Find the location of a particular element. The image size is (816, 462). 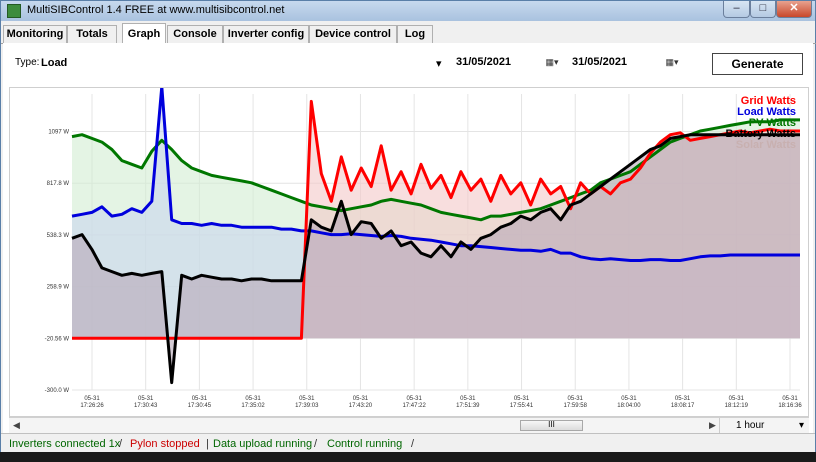

x-tick-label: 17:35:02 is located at coordinates (253, 406).